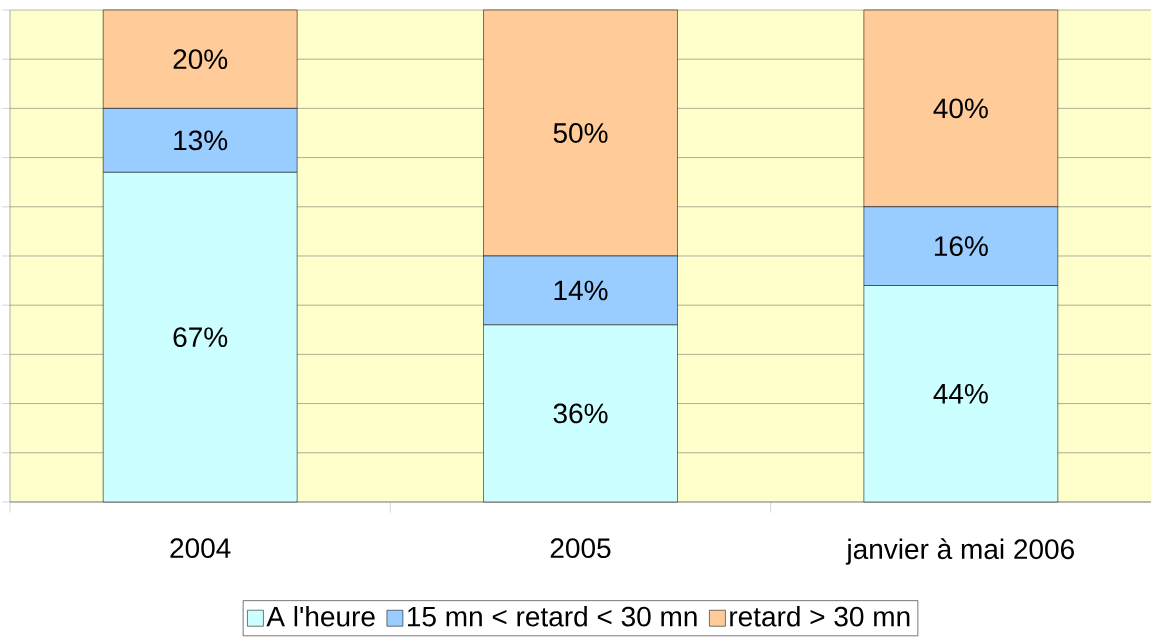 This screenshot has width=1151, height=641. What do you see at coordinates (200, 59) in the screenshot?
I see `data-label: 20%` at bounding box center [200, 59].